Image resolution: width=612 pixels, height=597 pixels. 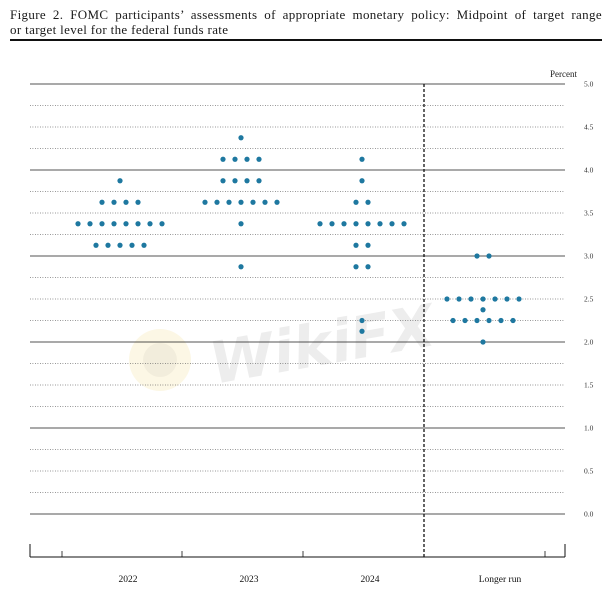 I want to click on y-tick-label: 3.5, so click(x=589, y=213).